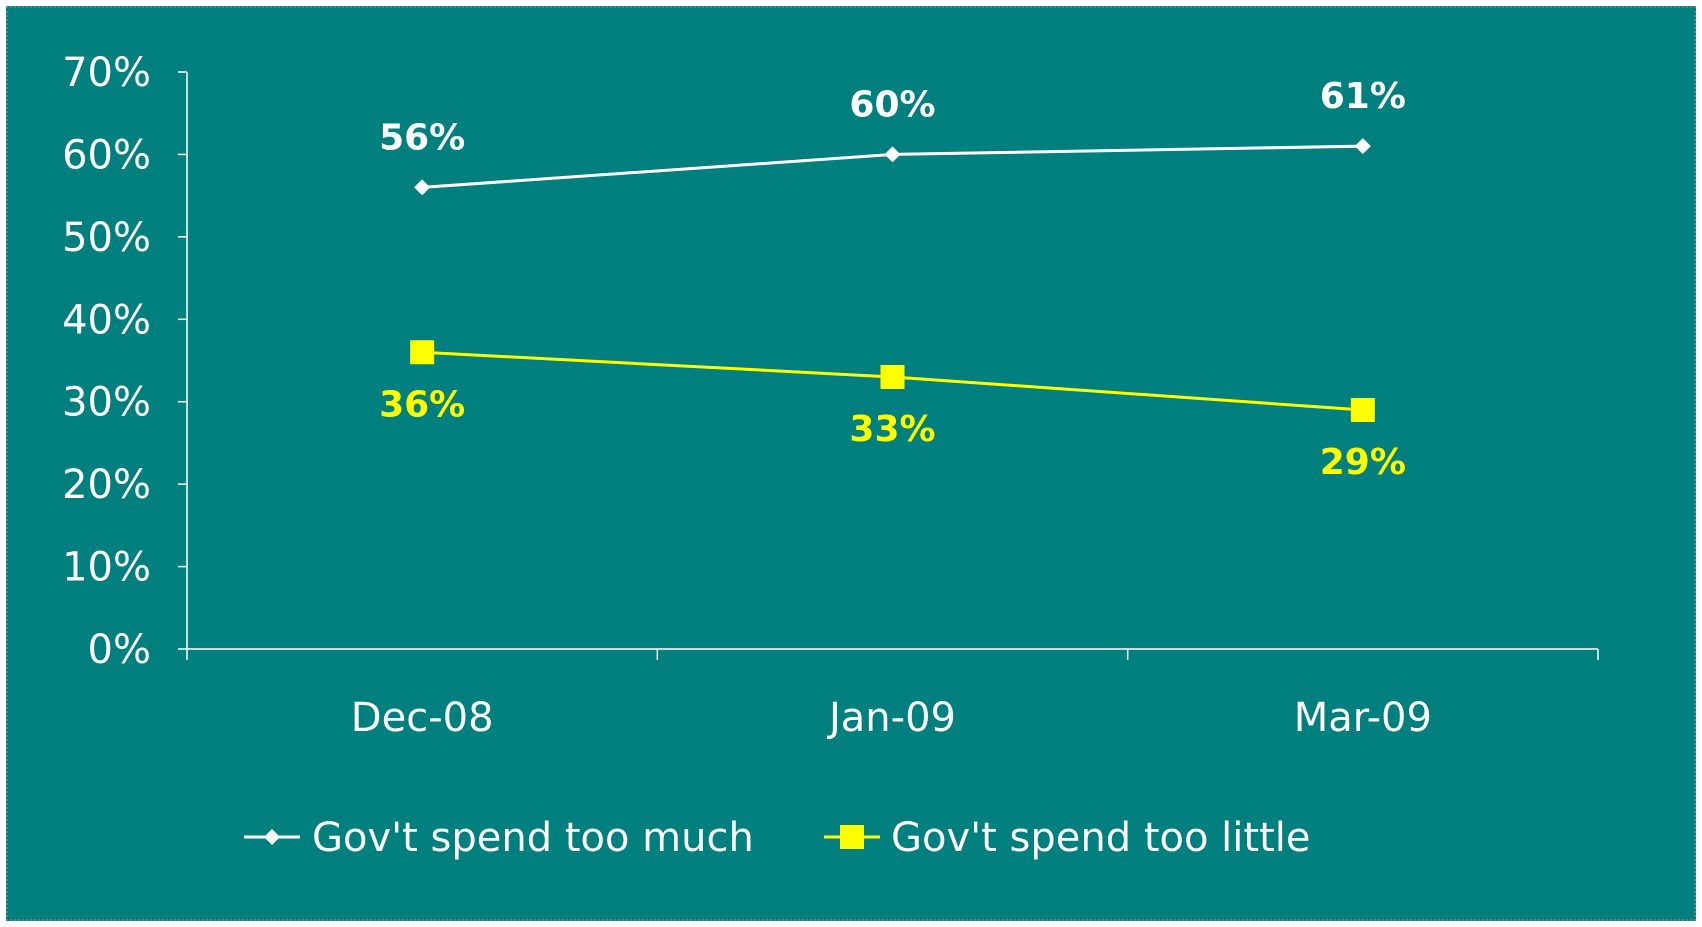 The width and height of the screenshot is (1702, 927). What do you see at coordinates (106, 485) in the screenshot?
I see `y-tick-label: 20%` at bounding box center [106, 485].